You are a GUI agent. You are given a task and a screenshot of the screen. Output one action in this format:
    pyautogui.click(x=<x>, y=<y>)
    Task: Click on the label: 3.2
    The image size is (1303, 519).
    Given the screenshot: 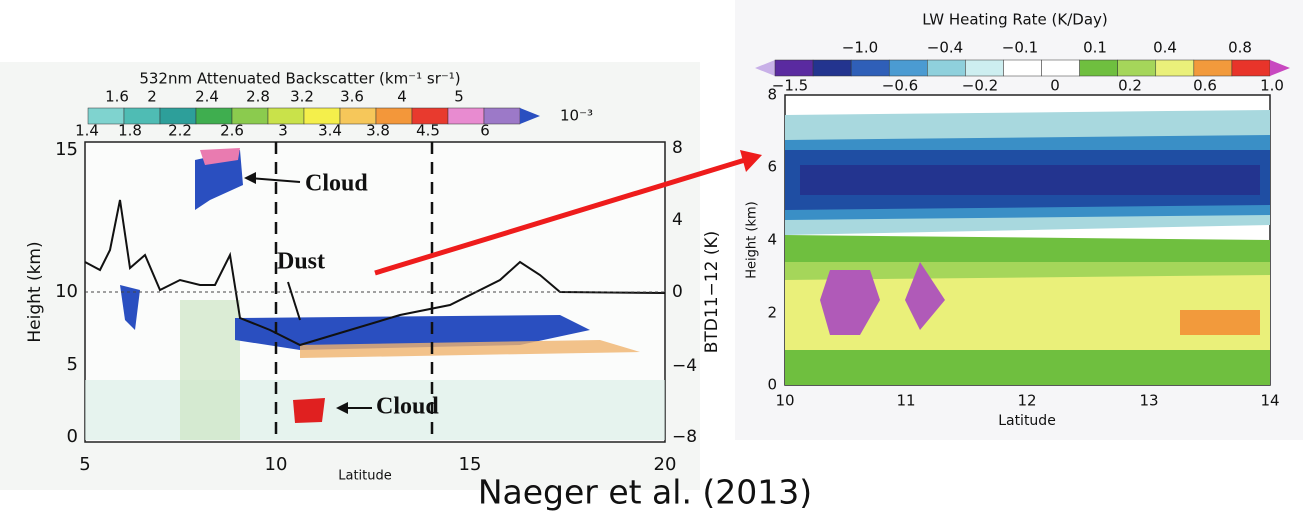 What is the action you would take?
    pyautogui.click(x=302, y=97)
    